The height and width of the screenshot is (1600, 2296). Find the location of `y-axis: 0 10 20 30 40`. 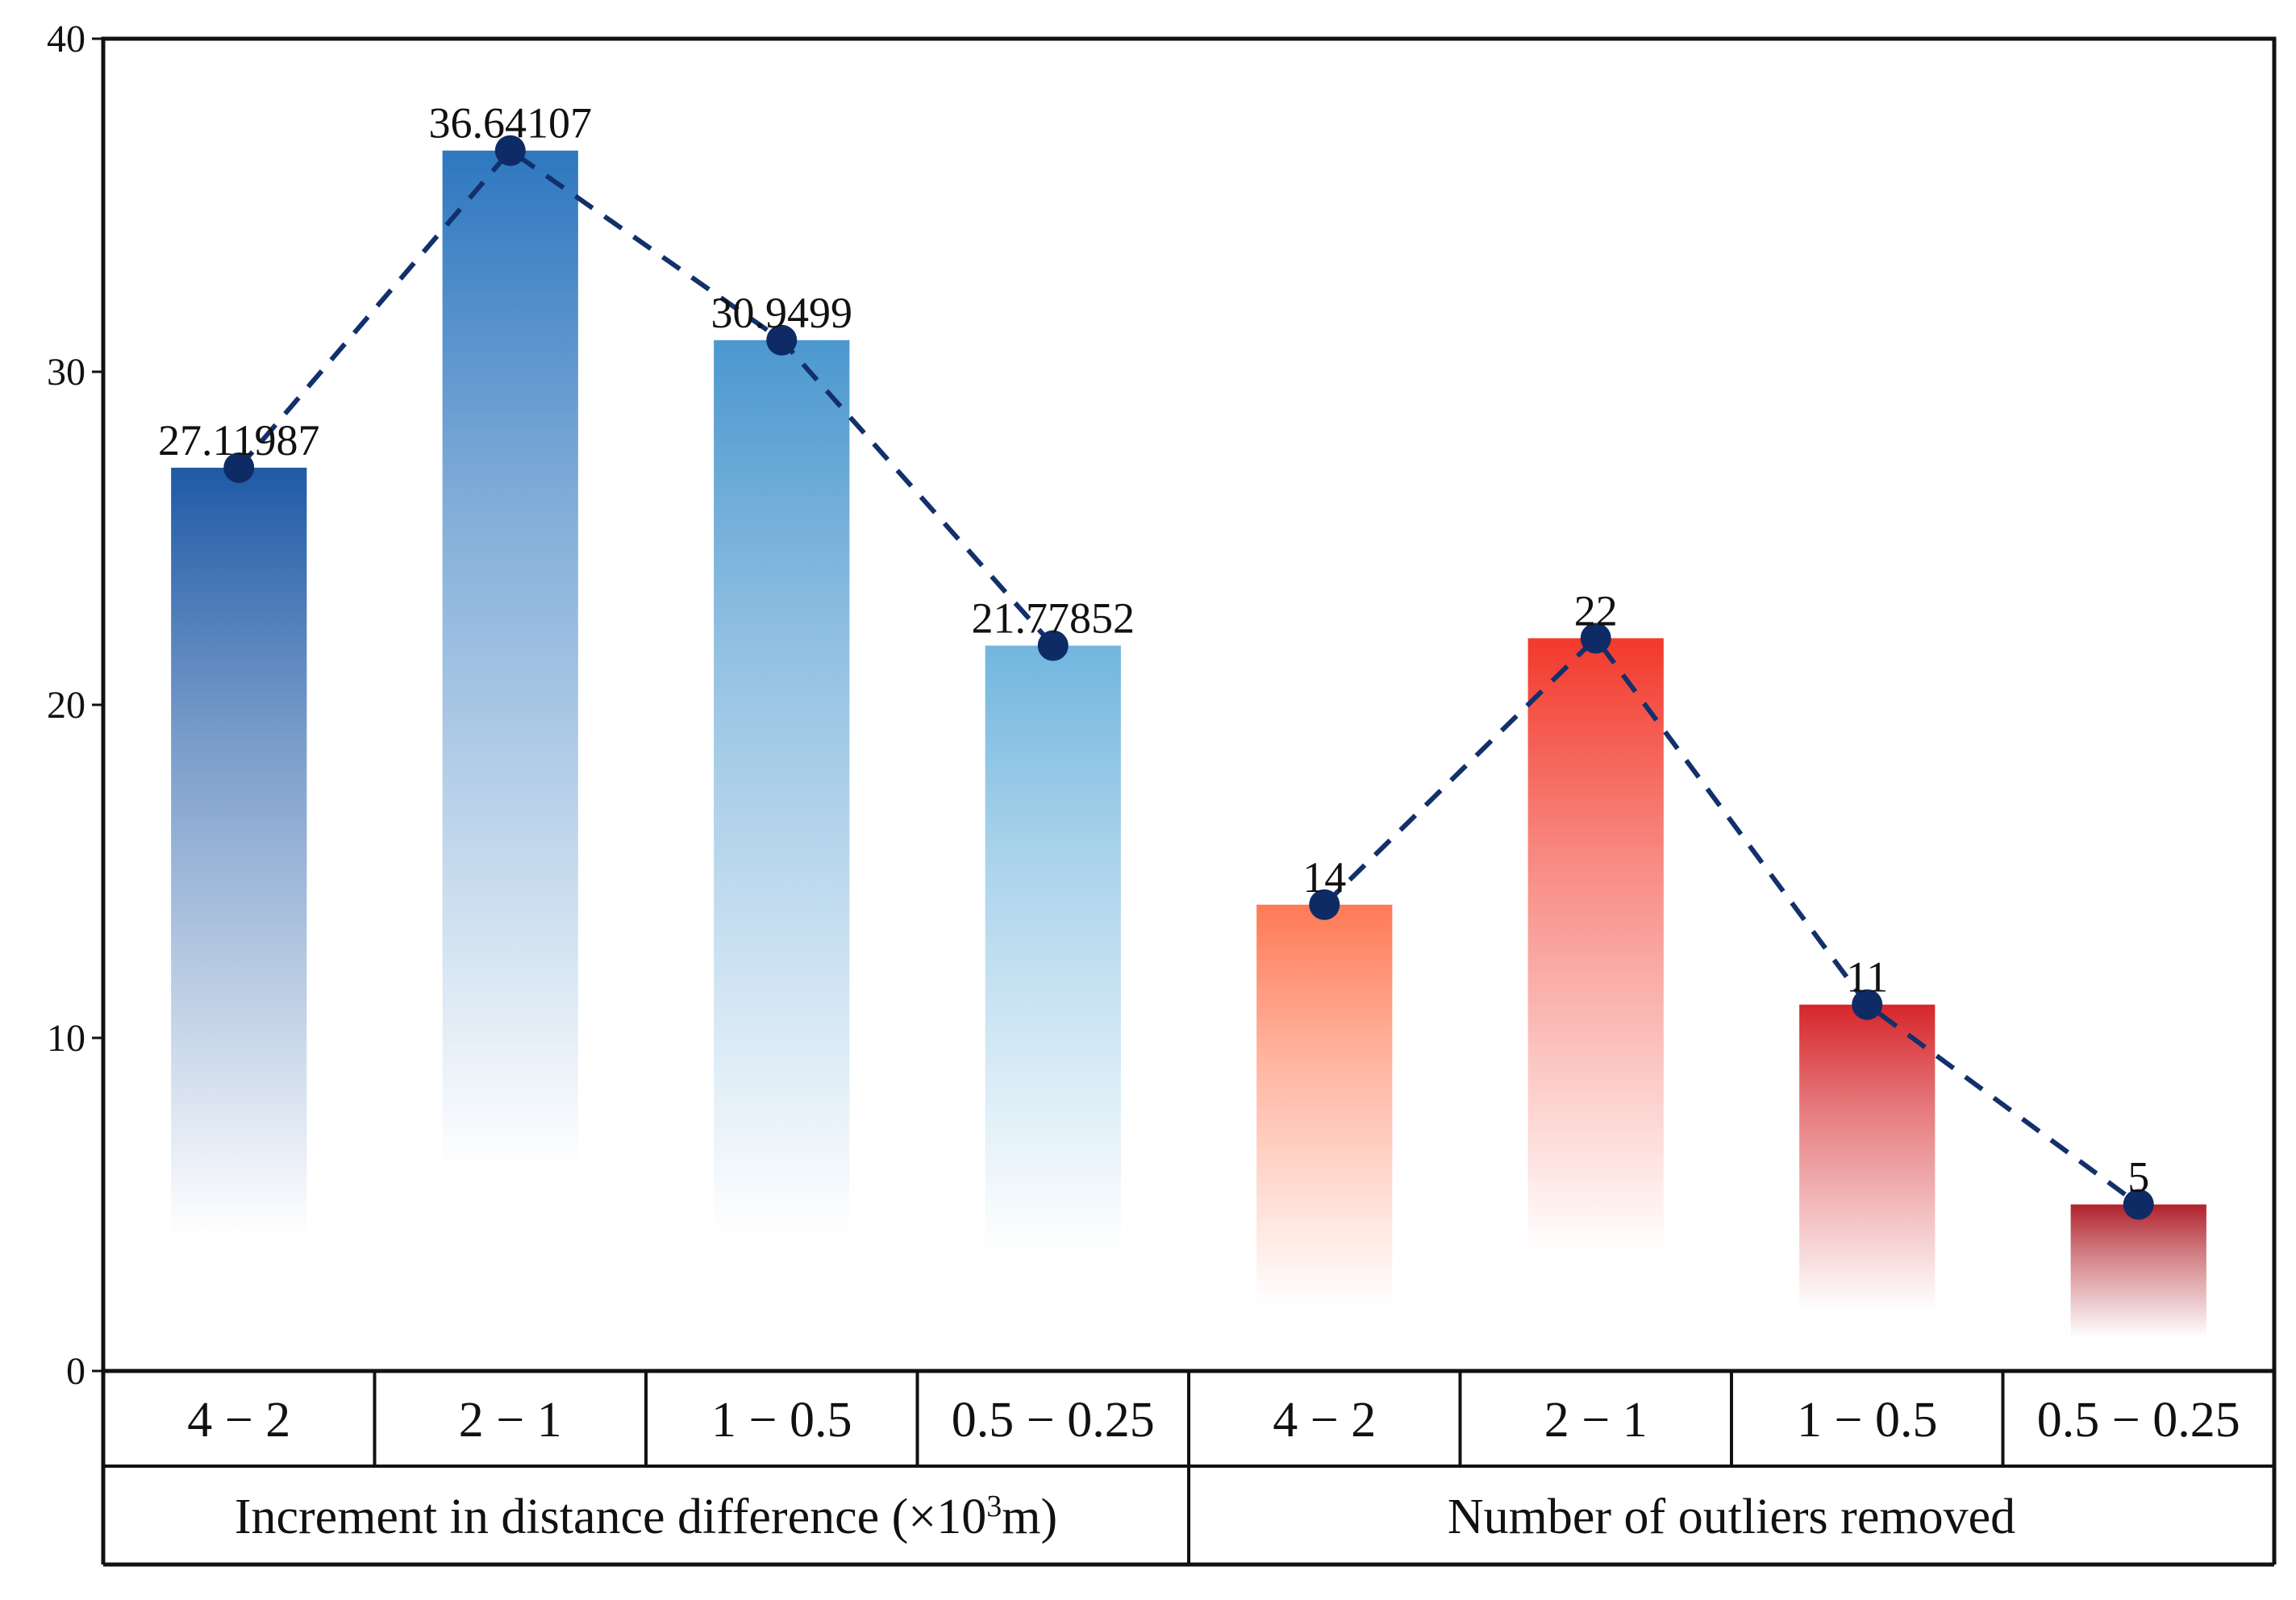

y-axis: 0 10 20 30 40 is located at coordinates (75, 705).